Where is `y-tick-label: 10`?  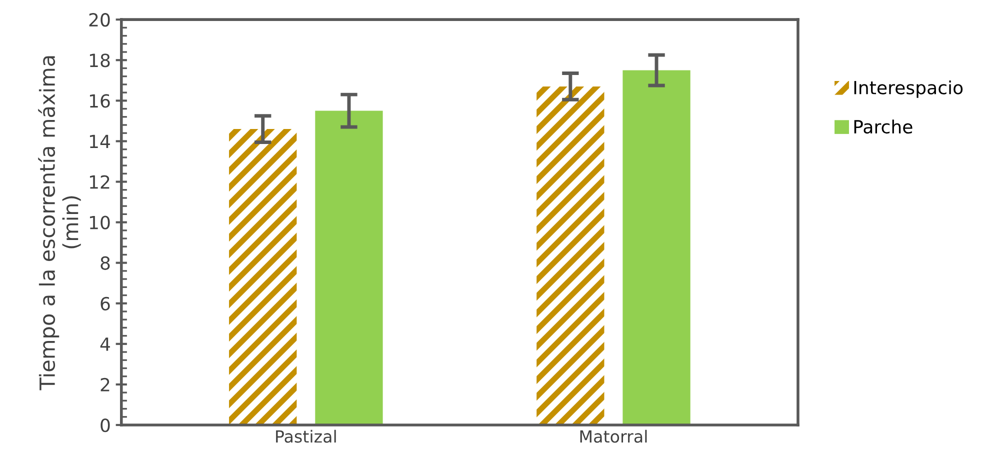
y-tick-label: 10 is located at coordinates (100, 223).